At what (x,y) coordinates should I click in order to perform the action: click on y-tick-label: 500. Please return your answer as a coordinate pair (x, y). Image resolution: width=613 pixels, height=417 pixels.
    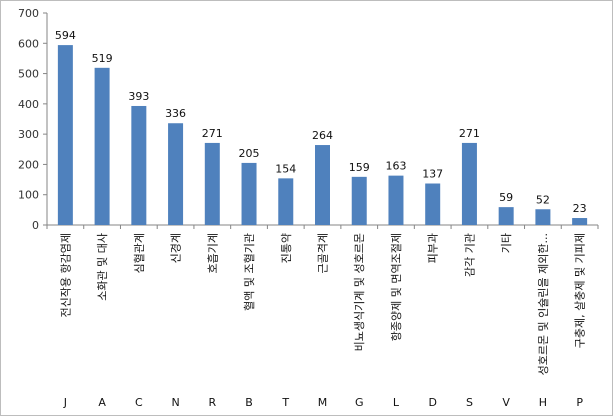
    Looking at the image, I should click on (28, 74).